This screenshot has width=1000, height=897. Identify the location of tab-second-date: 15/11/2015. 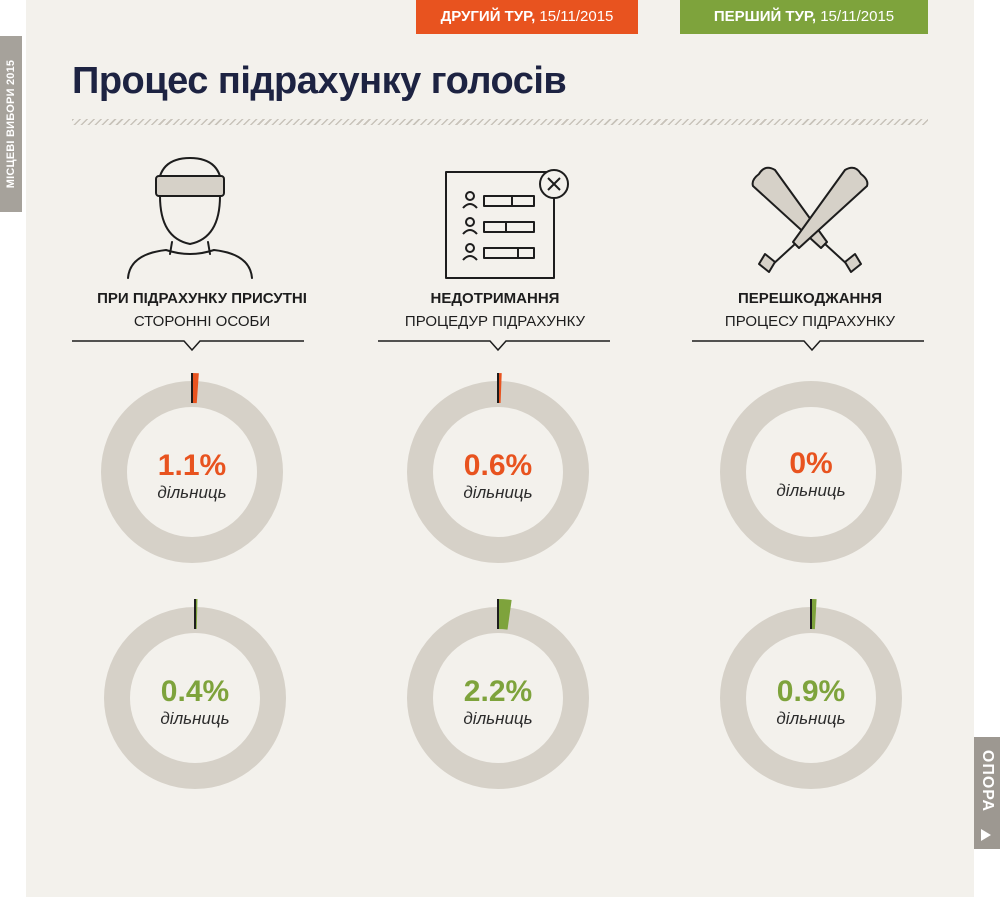
(576, 16).